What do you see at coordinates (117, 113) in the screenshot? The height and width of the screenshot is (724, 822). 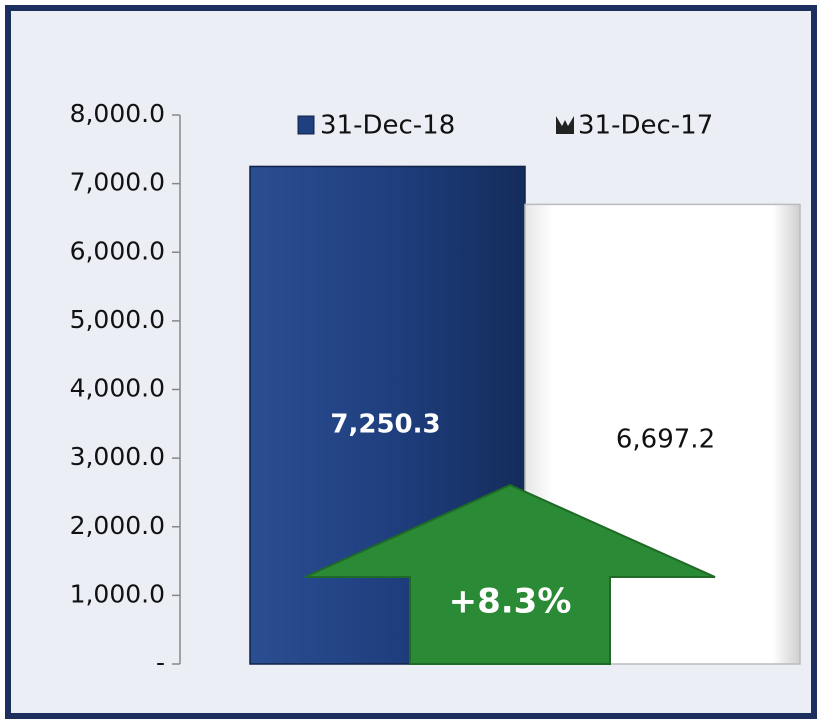 I see `y-tick-label: 8,000.0` at bounding box center [117, 113].